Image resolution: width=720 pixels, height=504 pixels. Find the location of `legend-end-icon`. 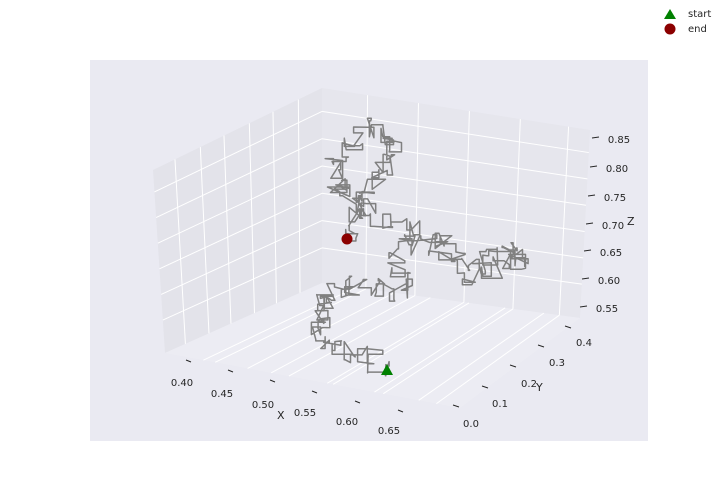

legend-end-icon is located at coordinates (670, 29).